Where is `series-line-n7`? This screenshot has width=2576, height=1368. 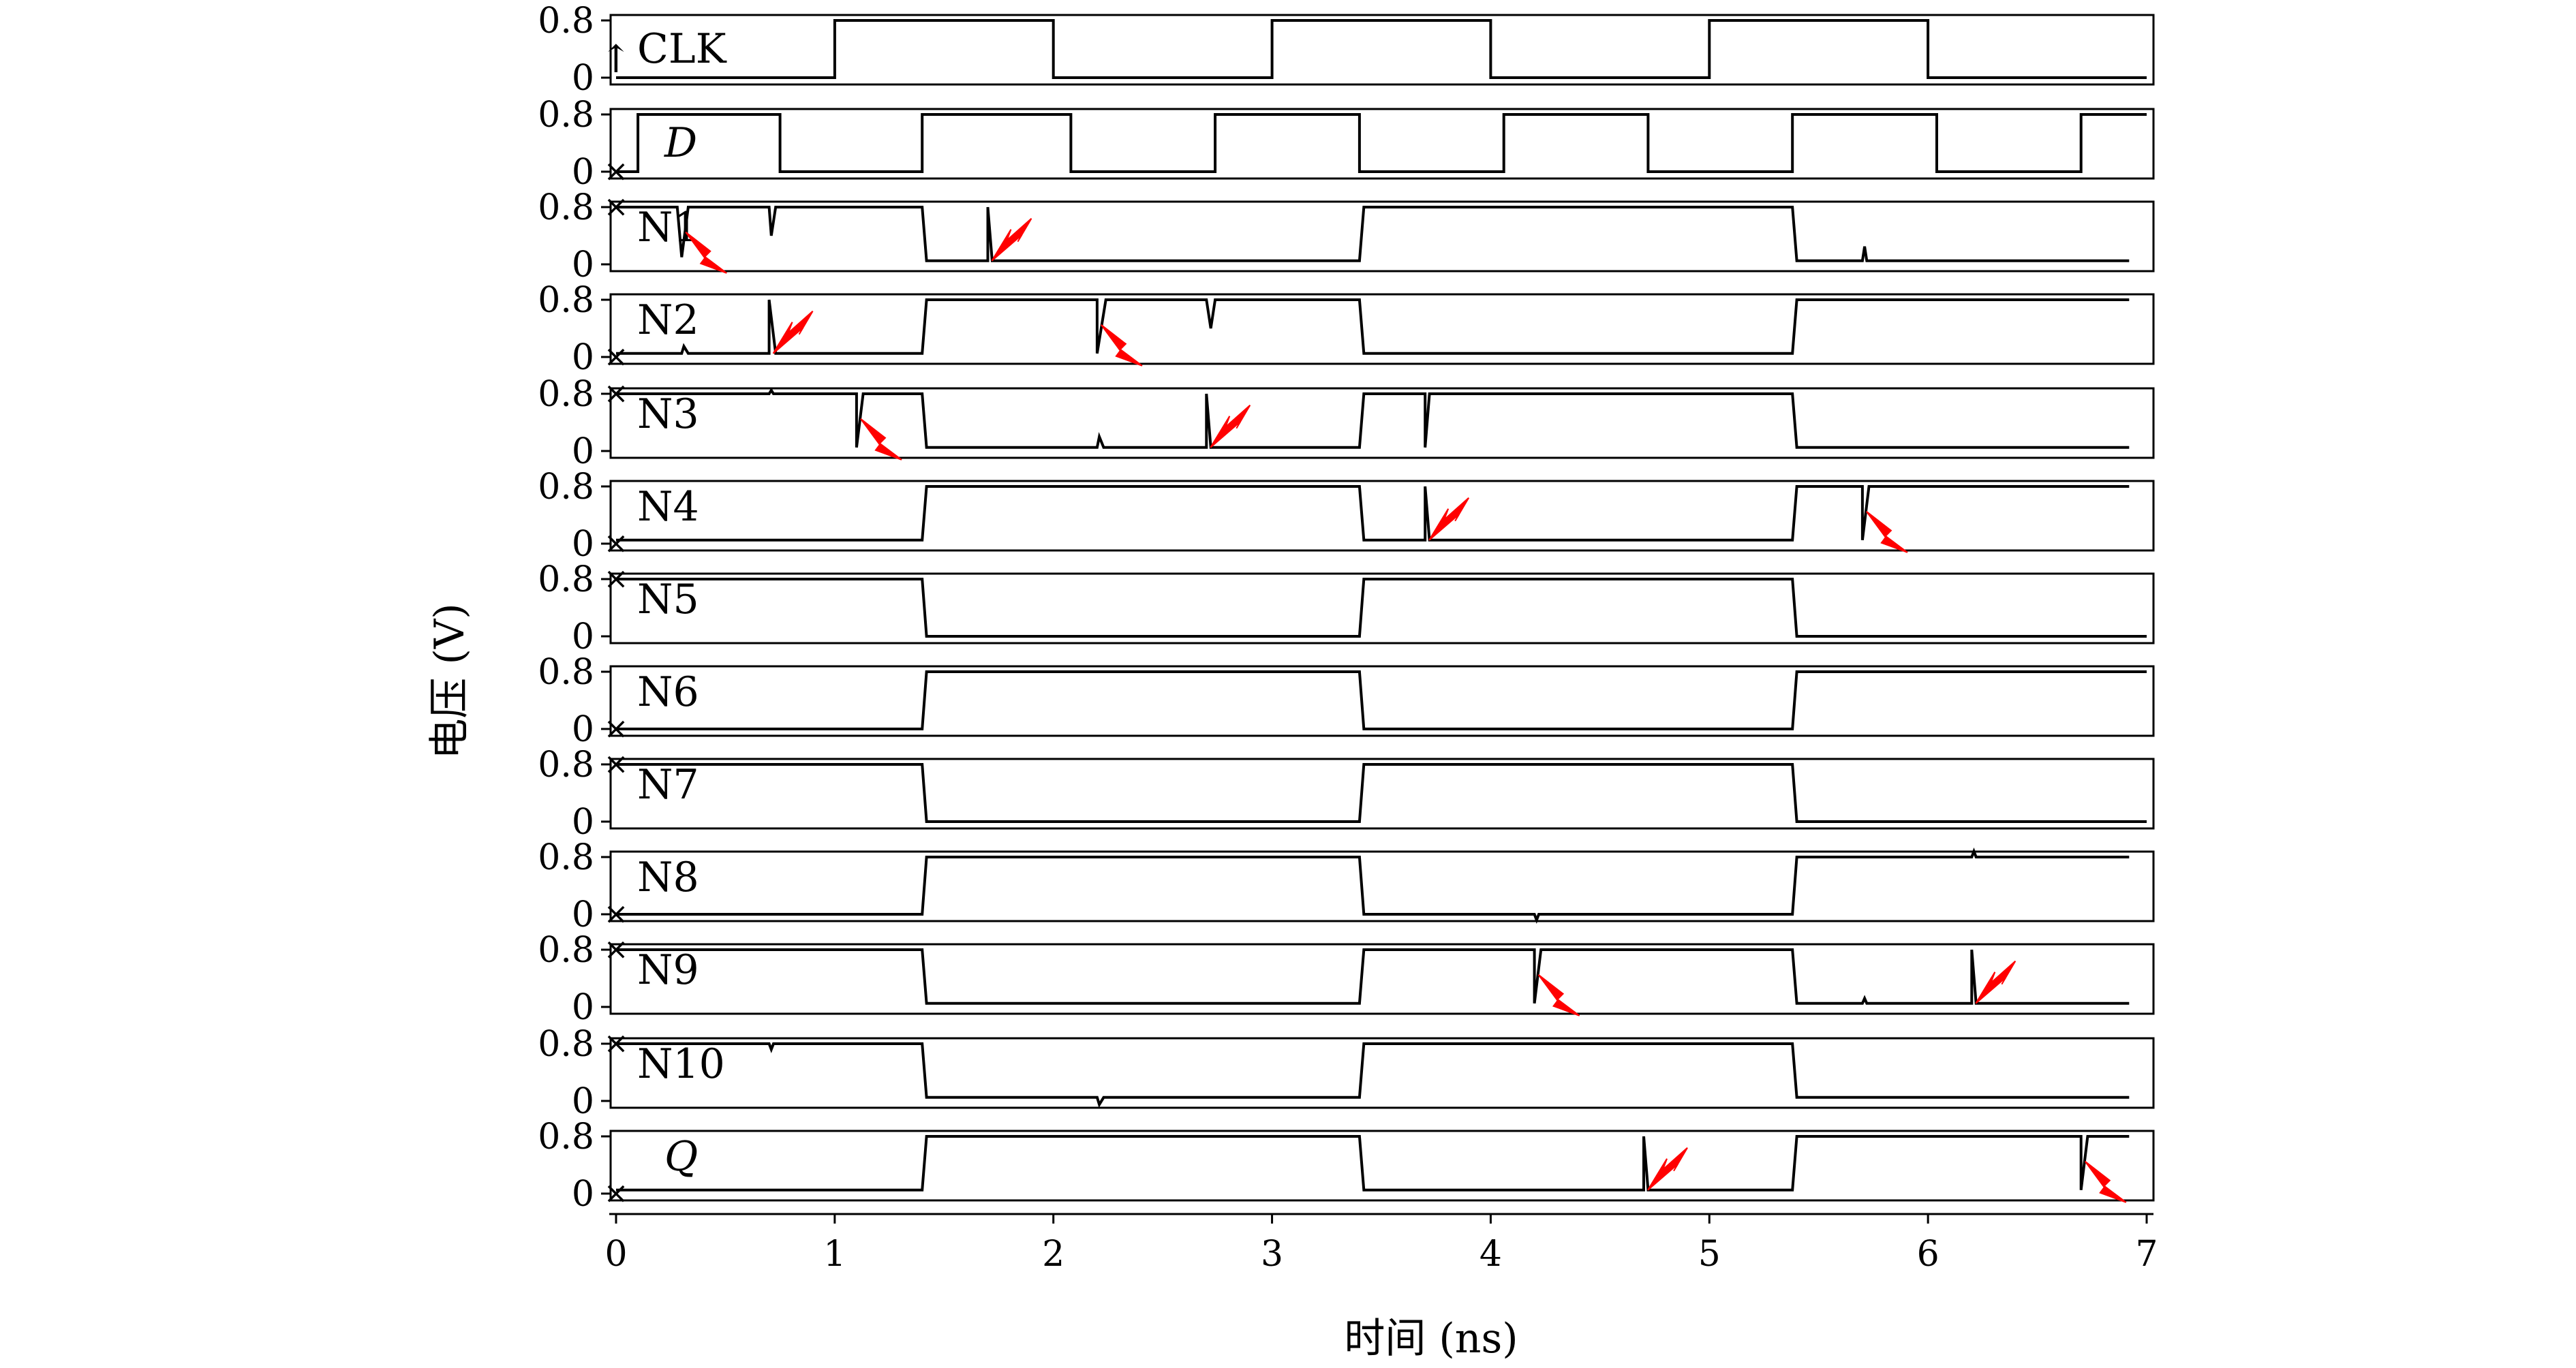
series-line-n7 is located at coordinates (1381, 793).